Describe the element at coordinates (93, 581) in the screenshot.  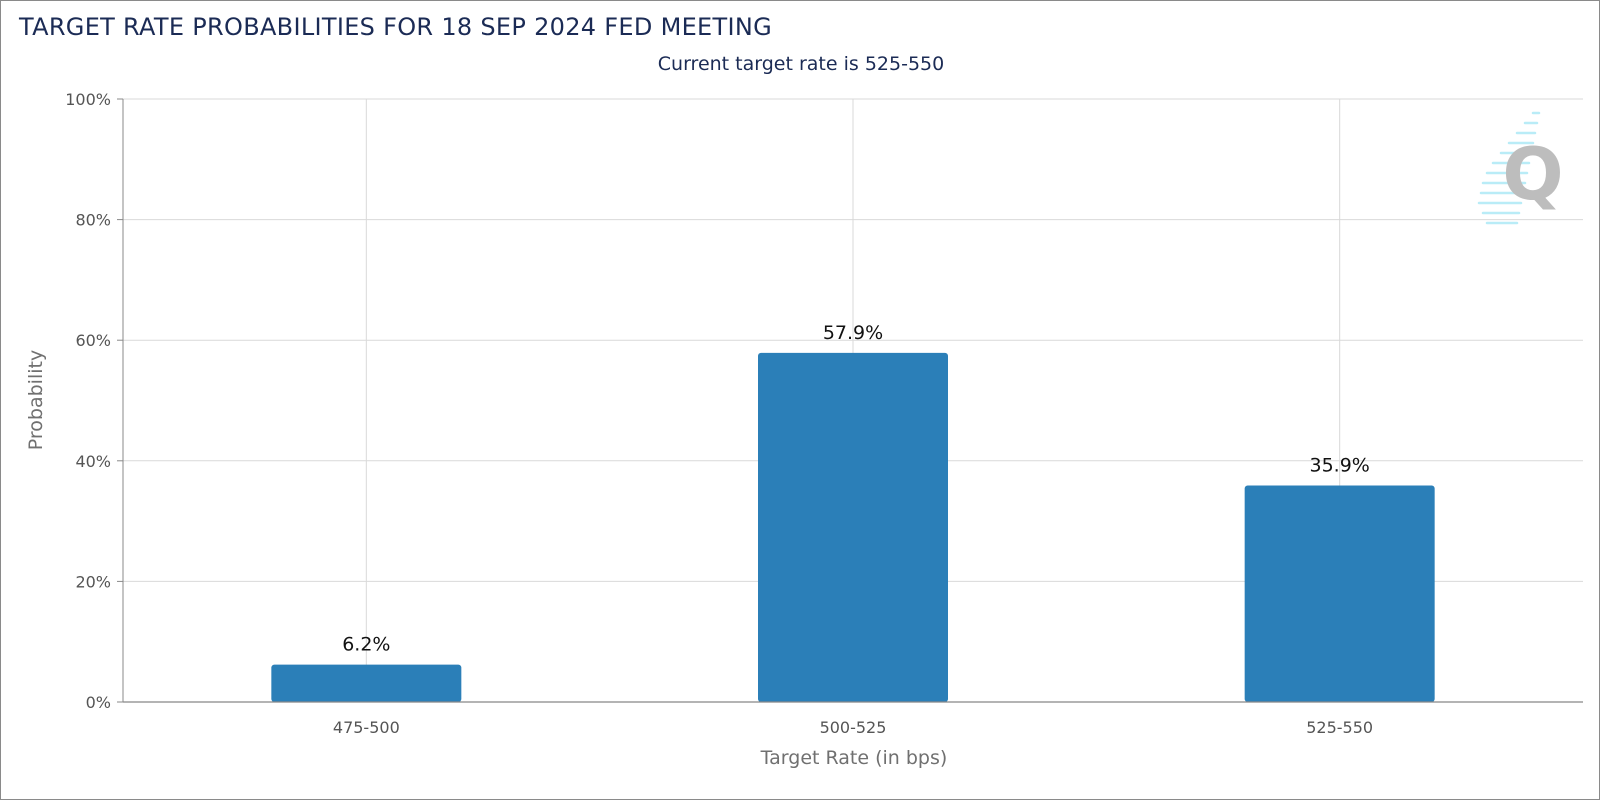
I see `y-tick-label: 20%` at that location.